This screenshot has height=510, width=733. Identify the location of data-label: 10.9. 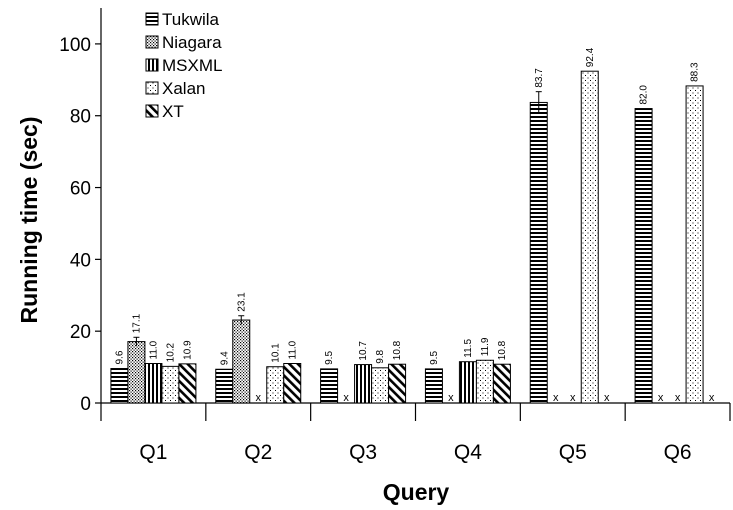
(187, 350).